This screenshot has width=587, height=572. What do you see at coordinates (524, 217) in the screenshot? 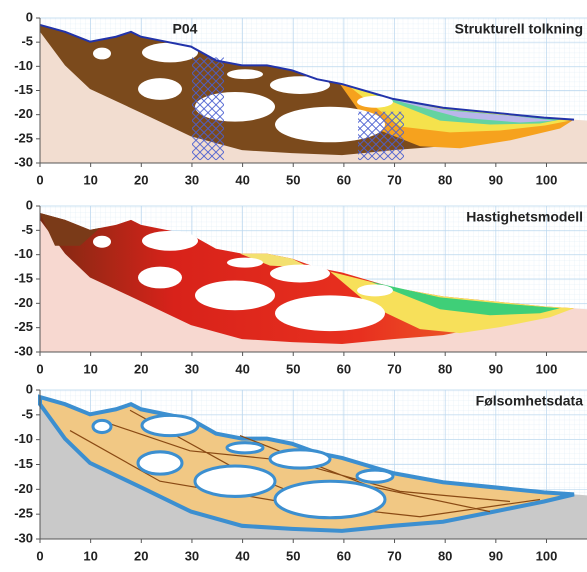
I see `panel-title: Hastighetsmodell` at bounding box center [524, 217].